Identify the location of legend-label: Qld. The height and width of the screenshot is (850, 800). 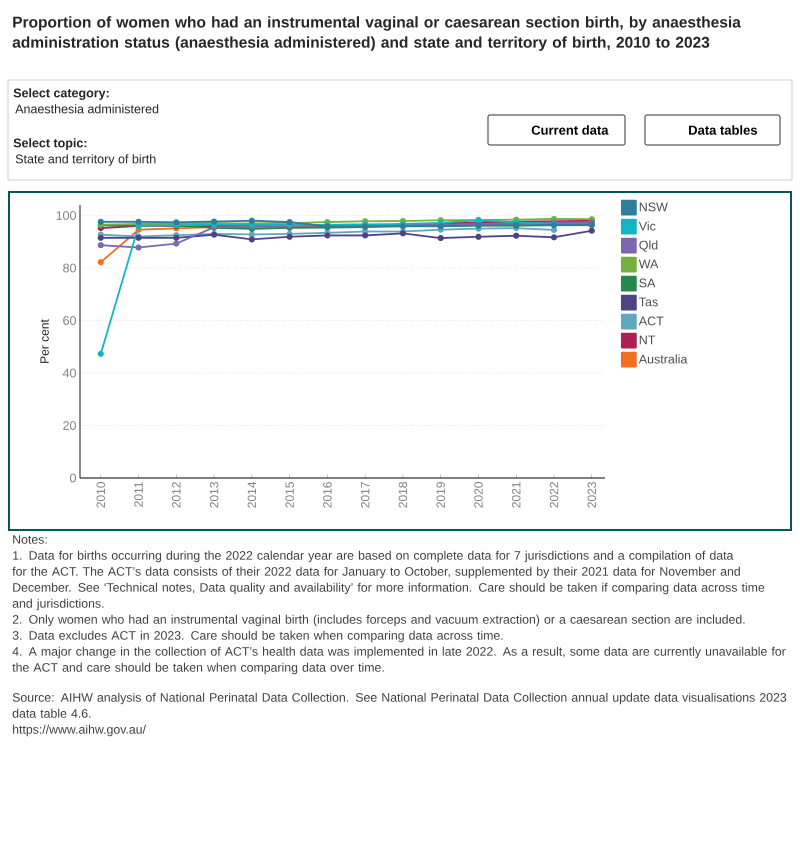
(648, 246).